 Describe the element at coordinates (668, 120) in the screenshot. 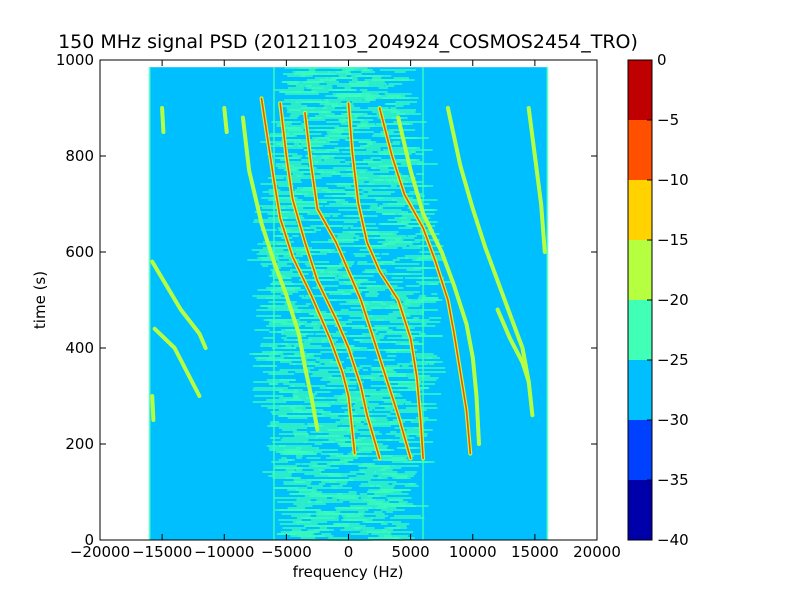

I see `colorbar-tick-label: −5` at that location.